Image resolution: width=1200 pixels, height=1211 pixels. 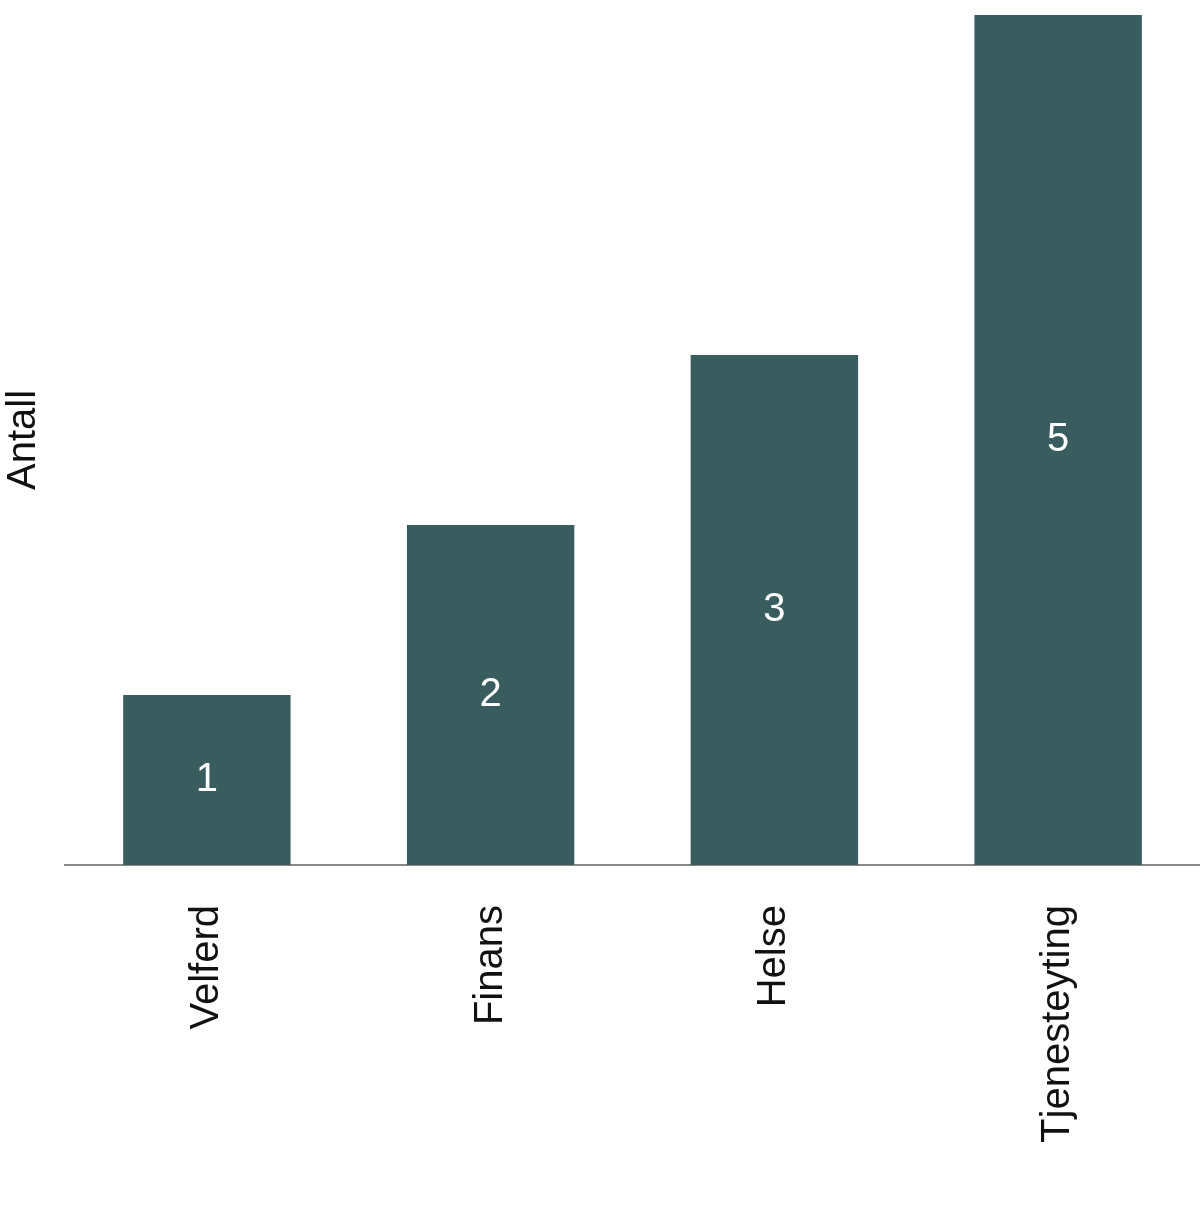 I want to click on data-label: 5, so click(x=1058, y=437).